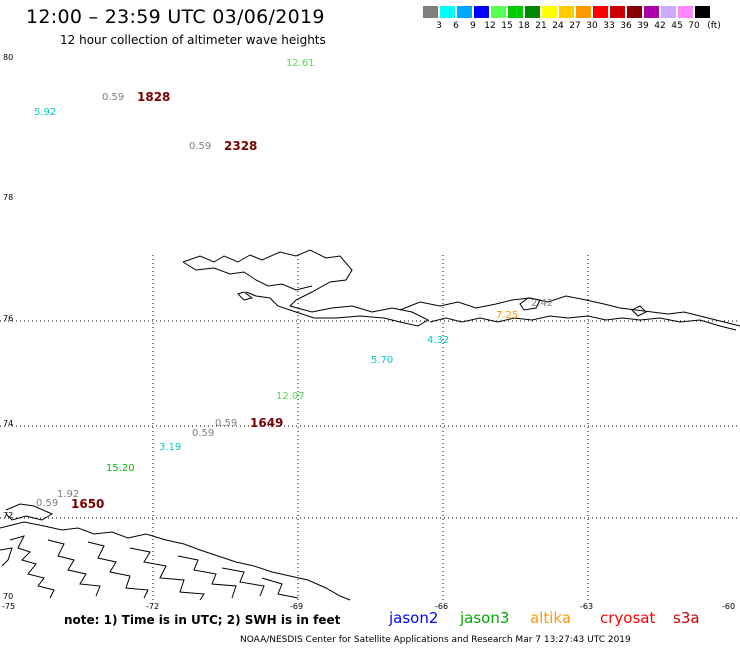  I want to click on swh-reading: 12.61, so click(300, 63).